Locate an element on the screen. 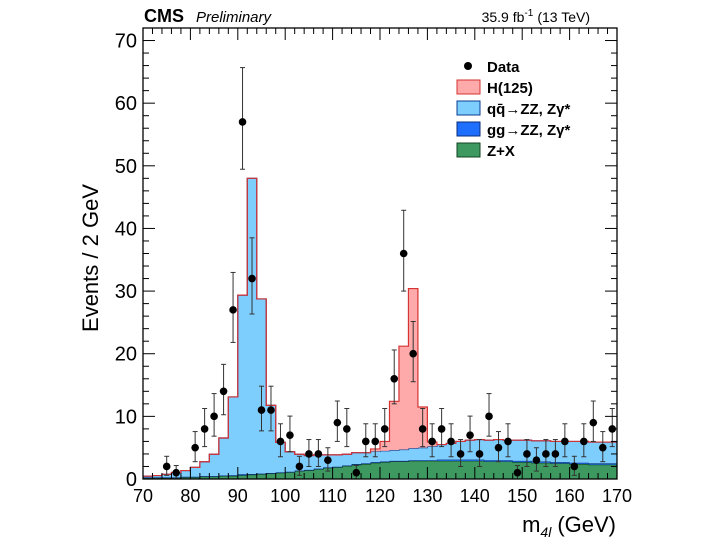 This screenshot has width=703, height=550. x-tick-label: 100 is located at coordinates (285, 496).